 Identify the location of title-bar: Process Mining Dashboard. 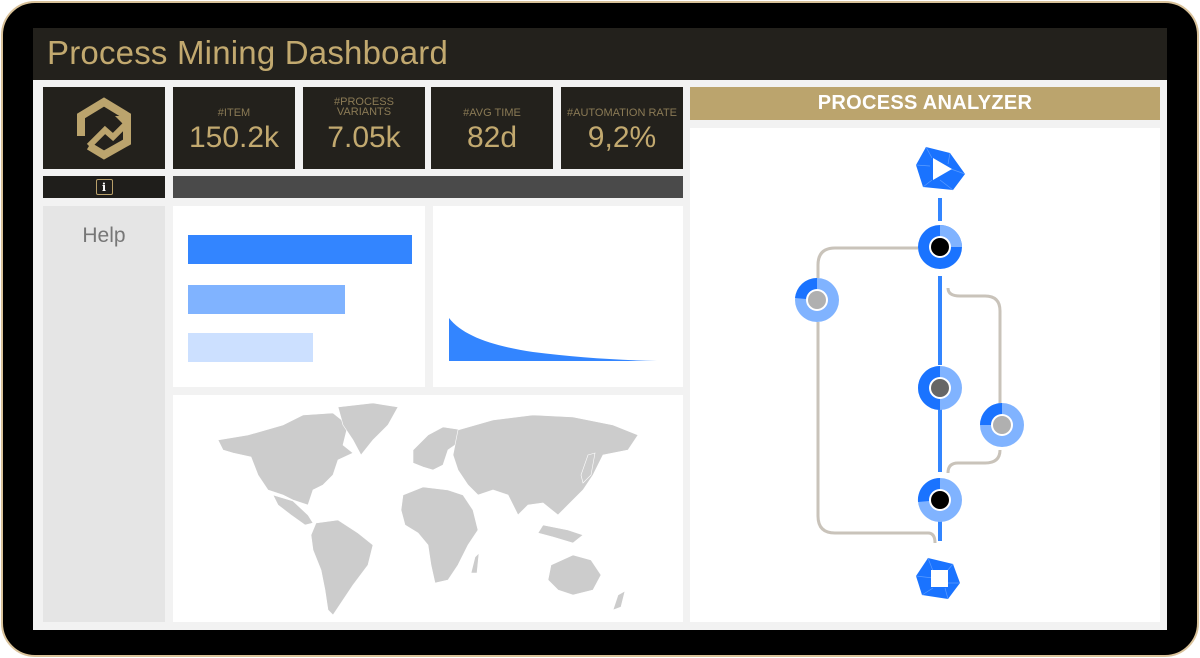
(600, 54).